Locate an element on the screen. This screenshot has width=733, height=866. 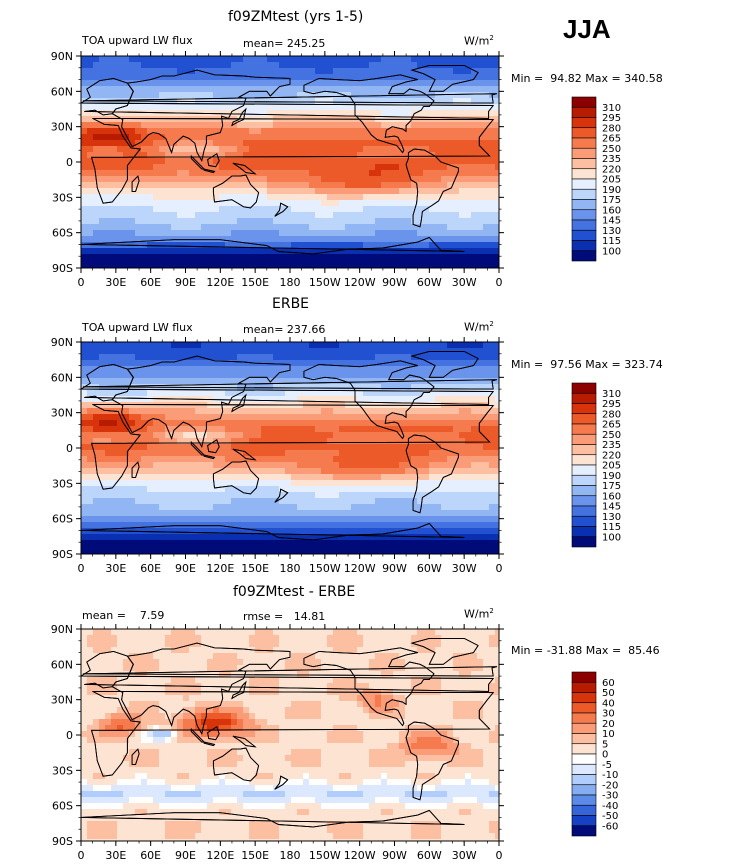
colorbar-level-label: -5 is located at coordinates (607, 765).